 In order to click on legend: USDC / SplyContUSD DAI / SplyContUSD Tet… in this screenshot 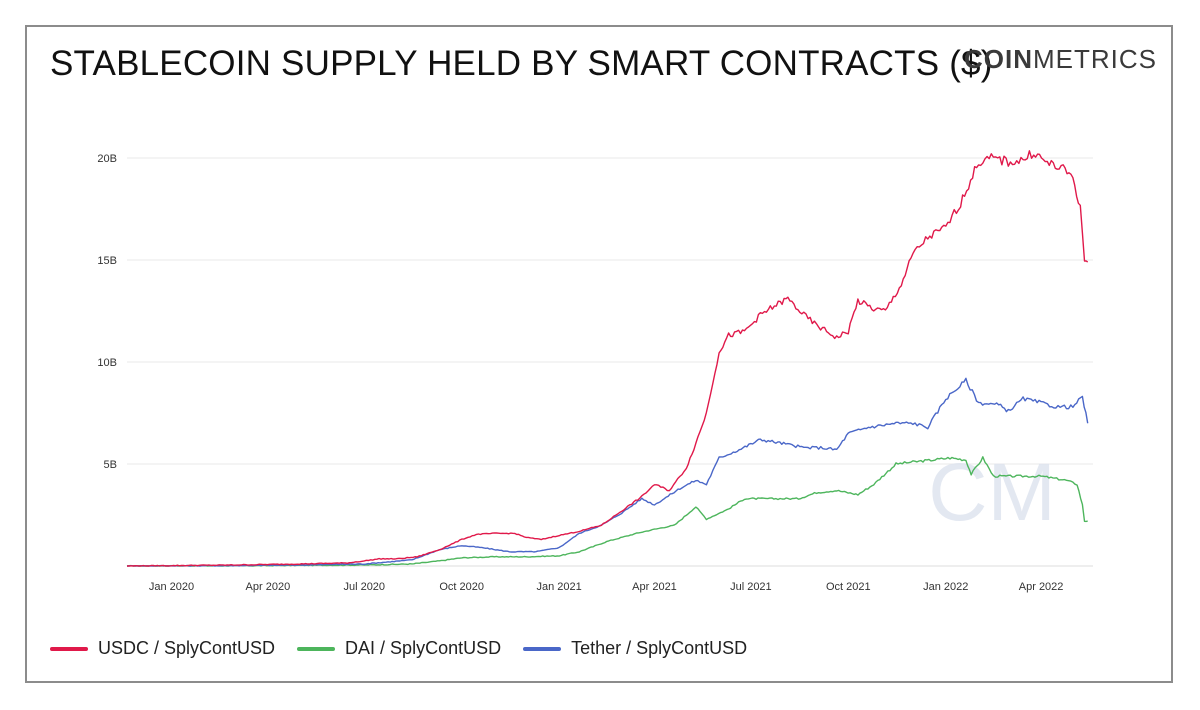, I will do `click(398, 648)`.